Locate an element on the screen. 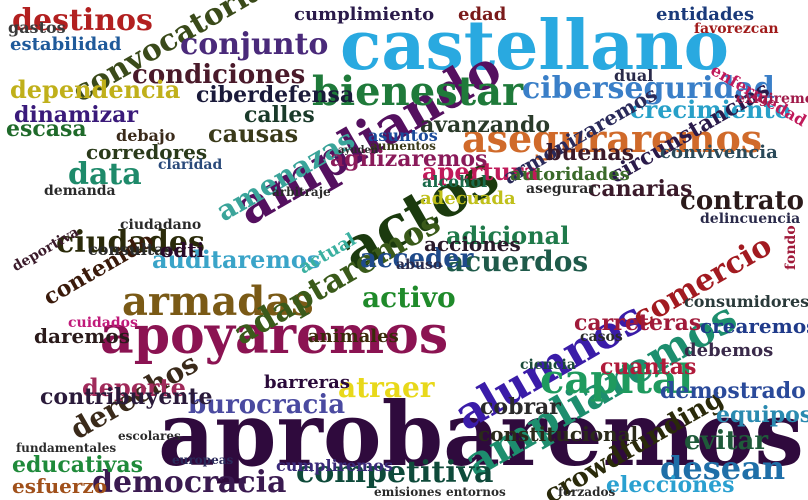  word-demostrado: demostrado is located at coordinates (733, 391).